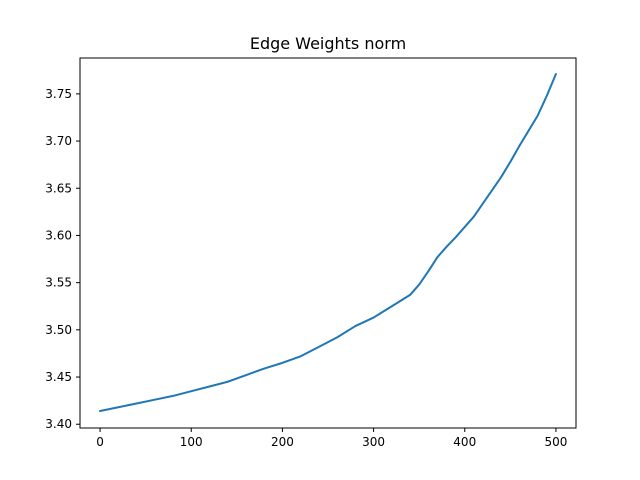  What do you see at coordinates (555, 442) in the screenshot?
I see `x-tick-label: 500` at bounding box center [555, 442].